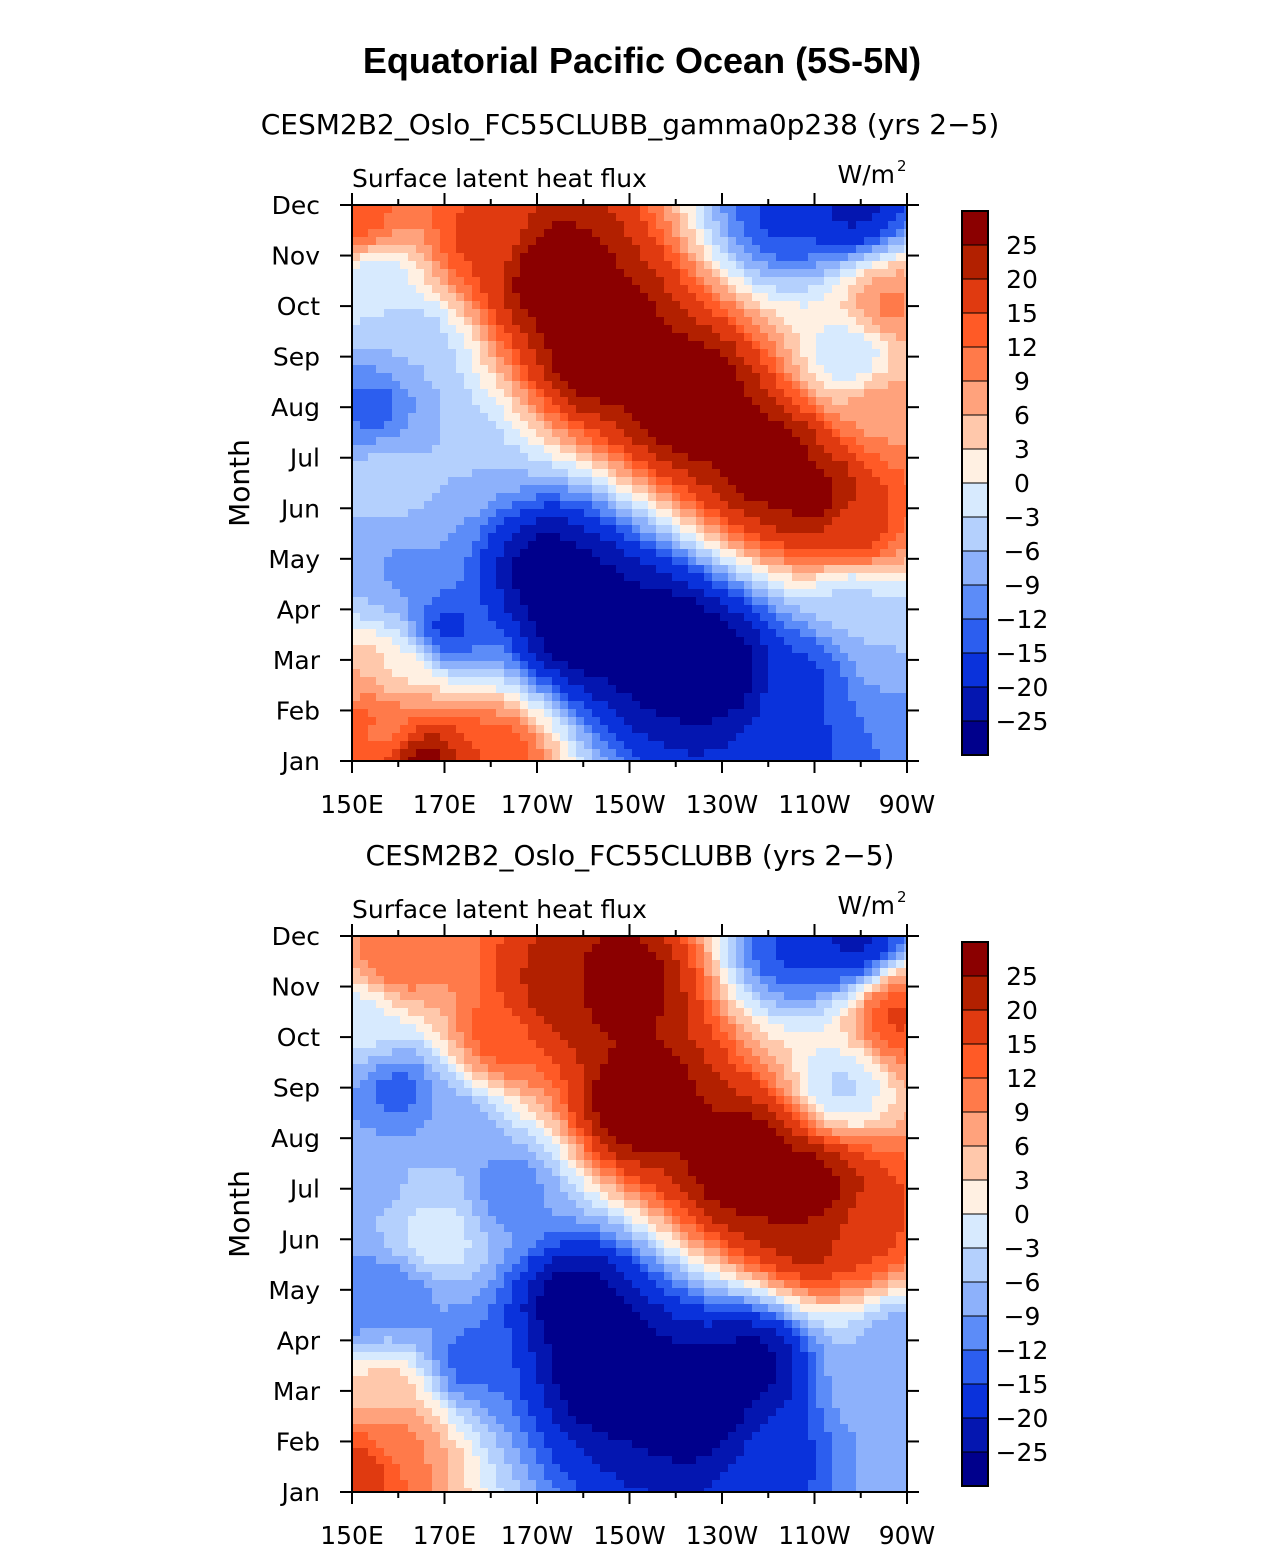  I want to click on y-tick-label: Jun, so click(299, 508).